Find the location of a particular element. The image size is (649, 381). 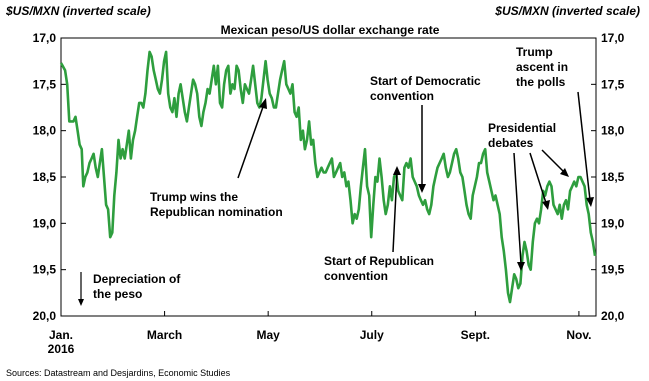

annotation-text: debates is located at coordinates (511, 143).